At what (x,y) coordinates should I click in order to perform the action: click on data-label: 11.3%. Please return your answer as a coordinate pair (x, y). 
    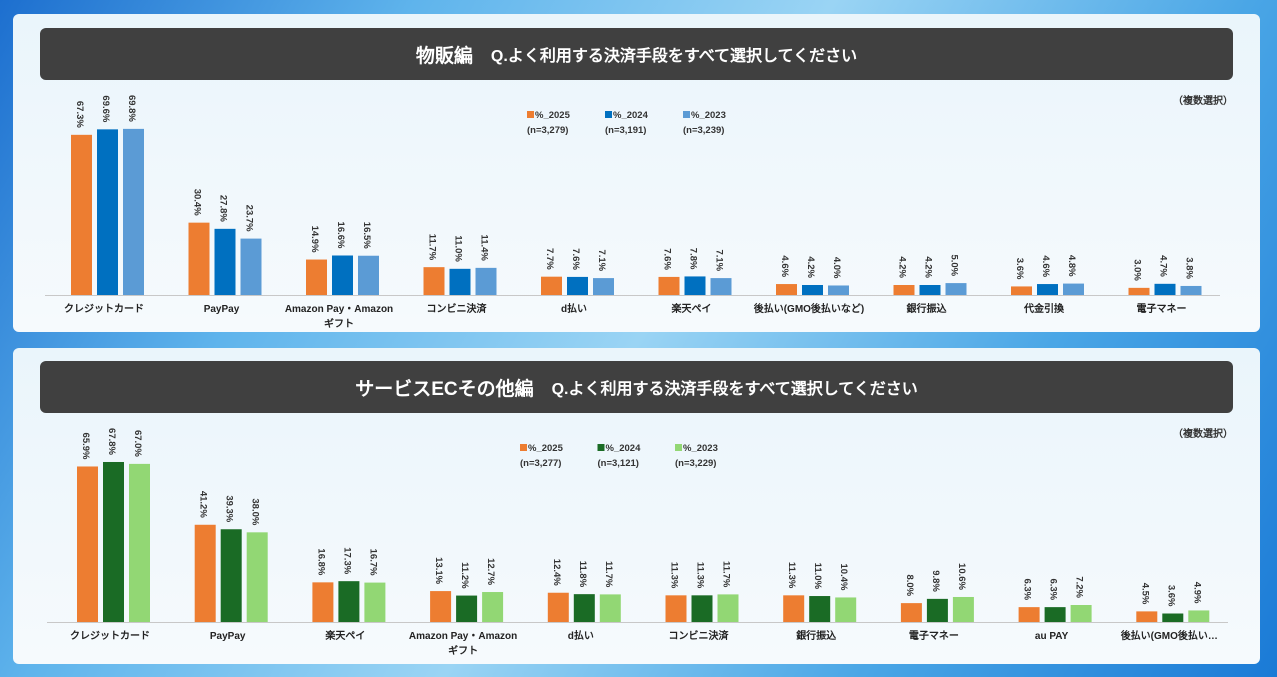
    Looking at the image, I should click on (674, 575).